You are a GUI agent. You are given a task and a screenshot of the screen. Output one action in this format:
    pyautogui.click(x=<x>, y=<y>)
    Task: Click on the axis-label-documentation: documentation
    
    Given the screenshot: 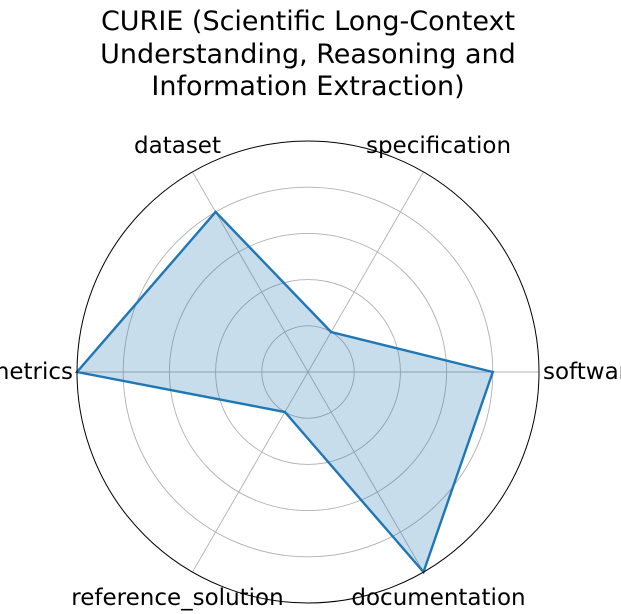 What is the action you would take?
    pyautogui.click(x=438, y=598)
    